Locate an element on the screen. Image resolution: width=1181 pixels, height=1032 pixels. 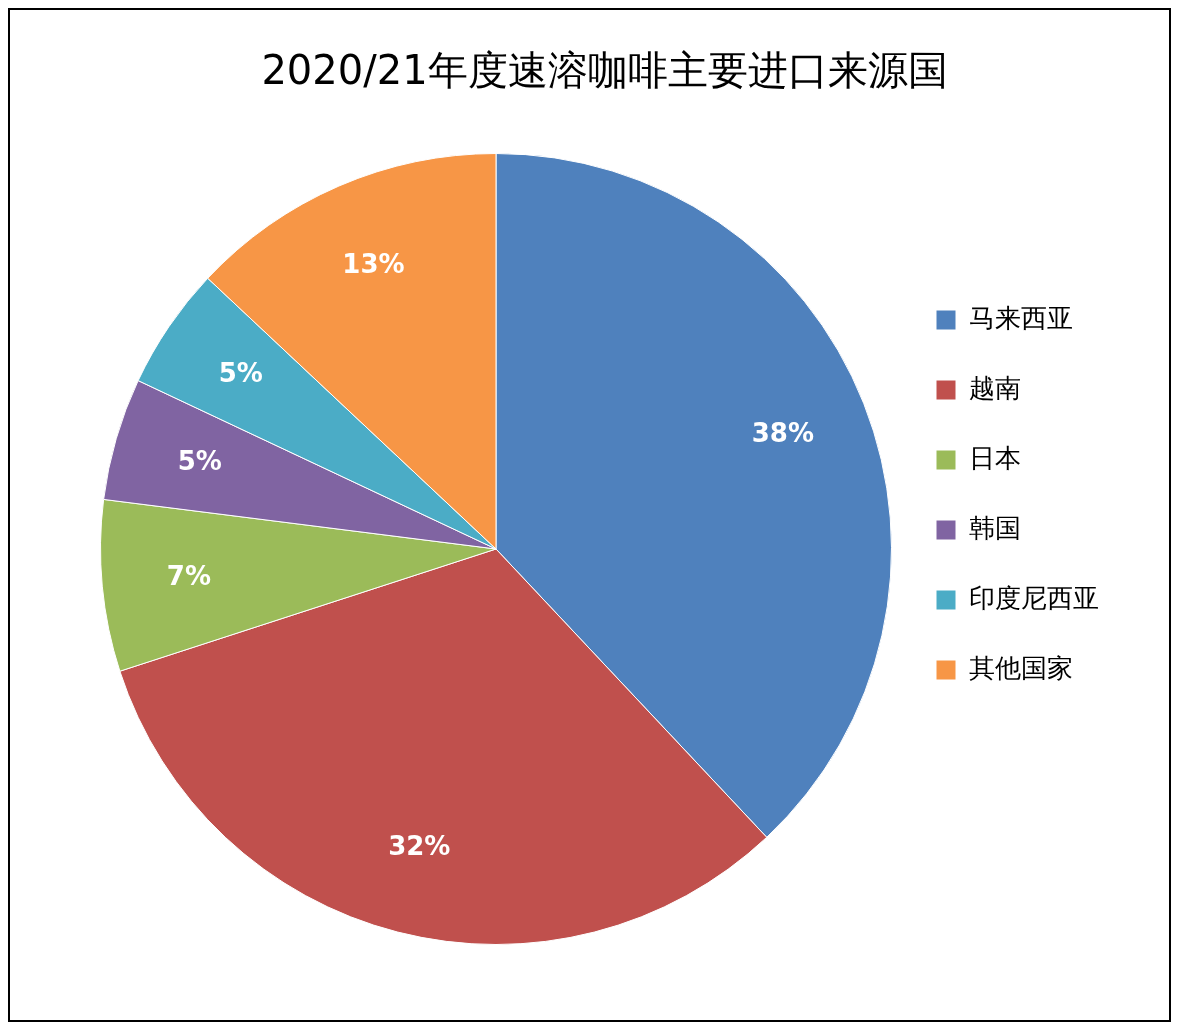
legend-label: 马来西亚 is located at coordinates (1021, 317).